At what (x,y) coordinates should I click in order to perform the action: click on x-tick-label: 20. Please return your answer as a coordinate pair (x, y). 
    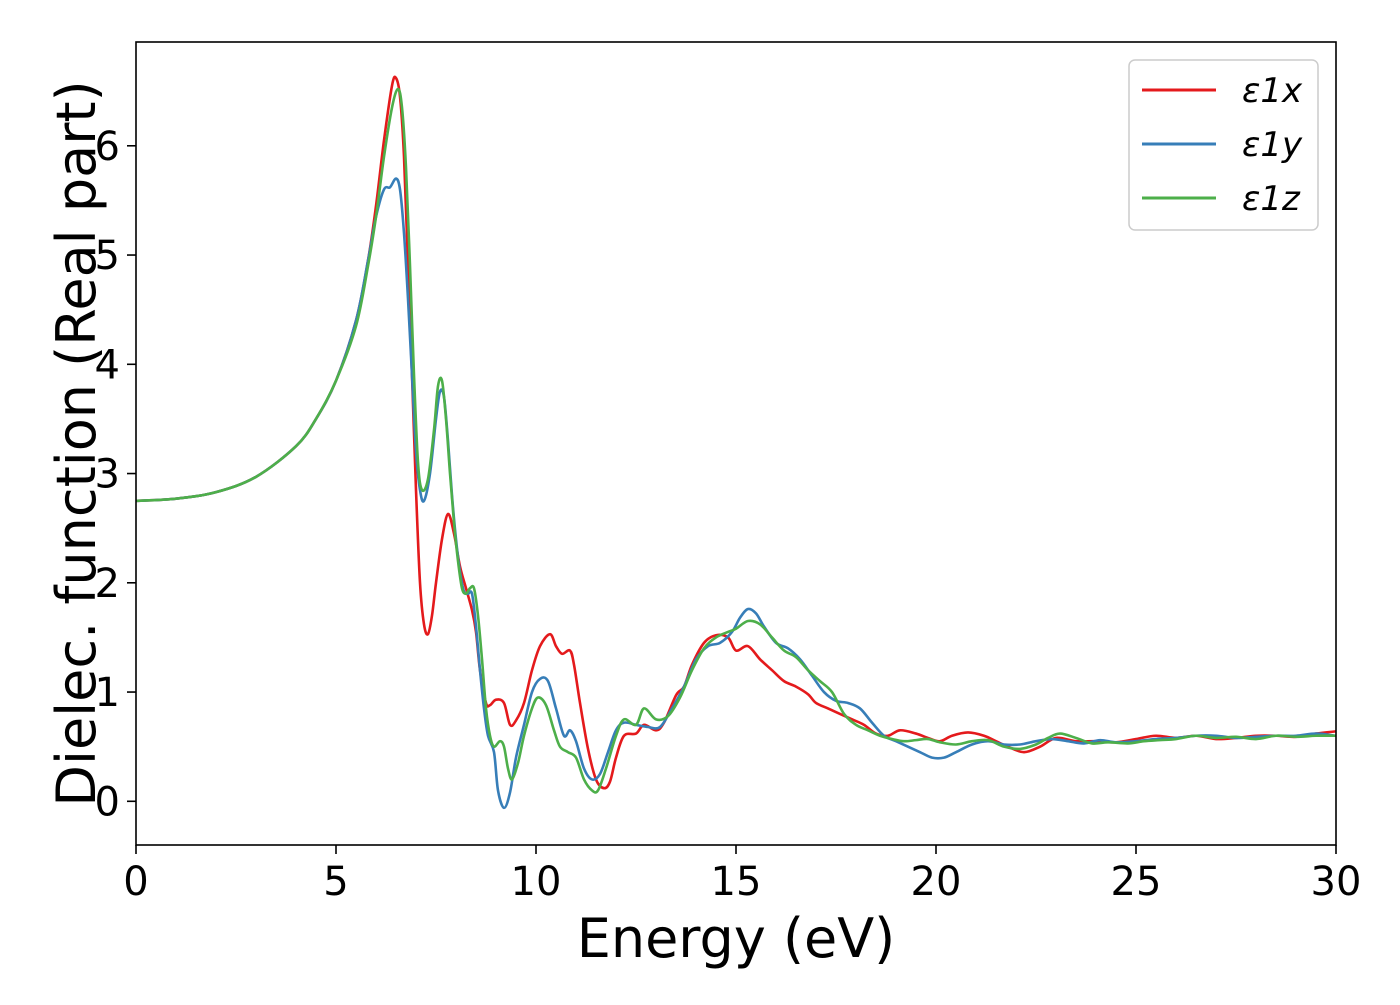
    Looking at the image, I should click on (936, 882).